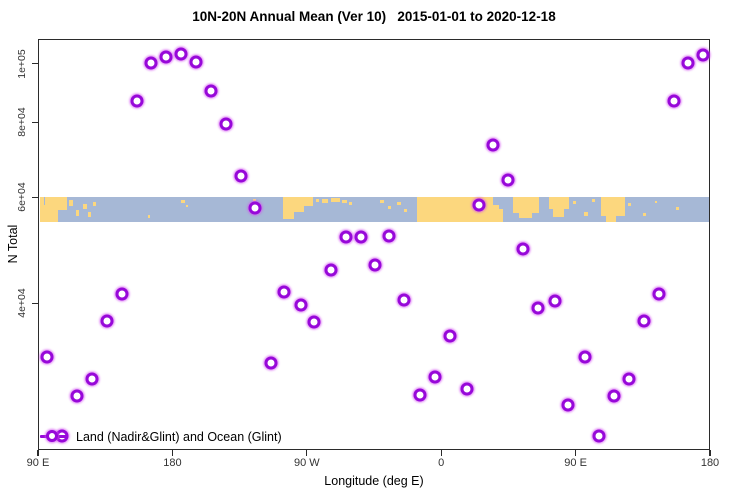  Describe the element at coordinates (52, 436) in the screenshot. I see `legend-circle-icon` at that location.